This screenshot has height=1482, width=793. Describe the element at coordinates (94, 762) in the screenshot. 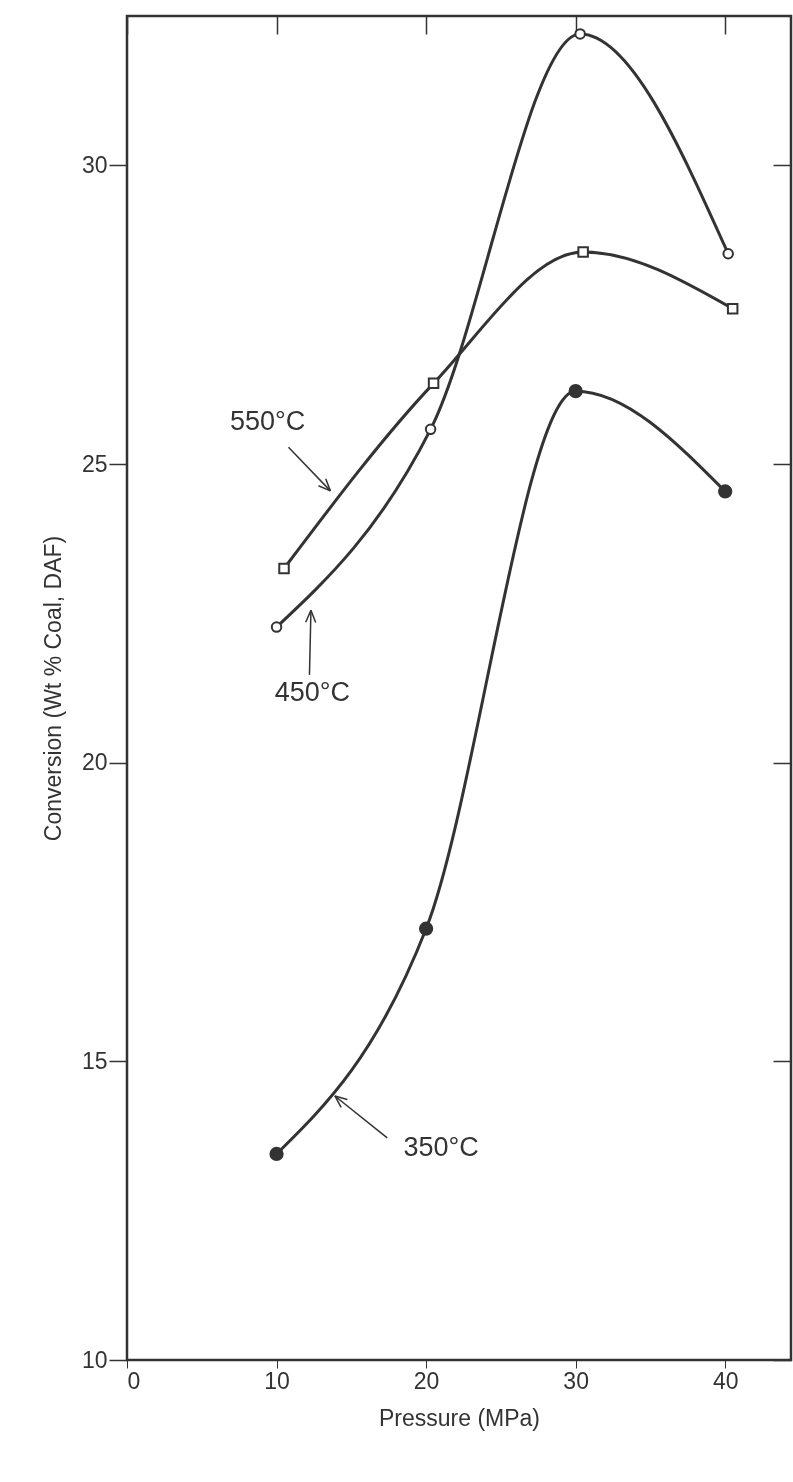

I see `y-tick-label: 20` at that location.